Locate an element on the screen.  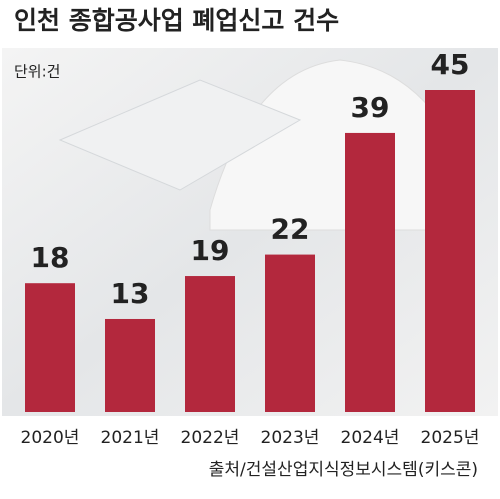
value-label: 19 is located at coordinates (210, 250).